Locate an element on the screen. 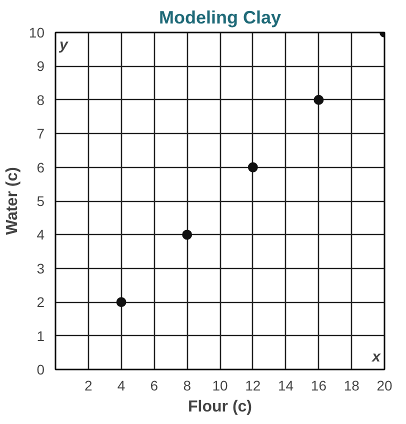 This screenshot has height=424, width=406. annotation: y is located at coordinates (63, 45).